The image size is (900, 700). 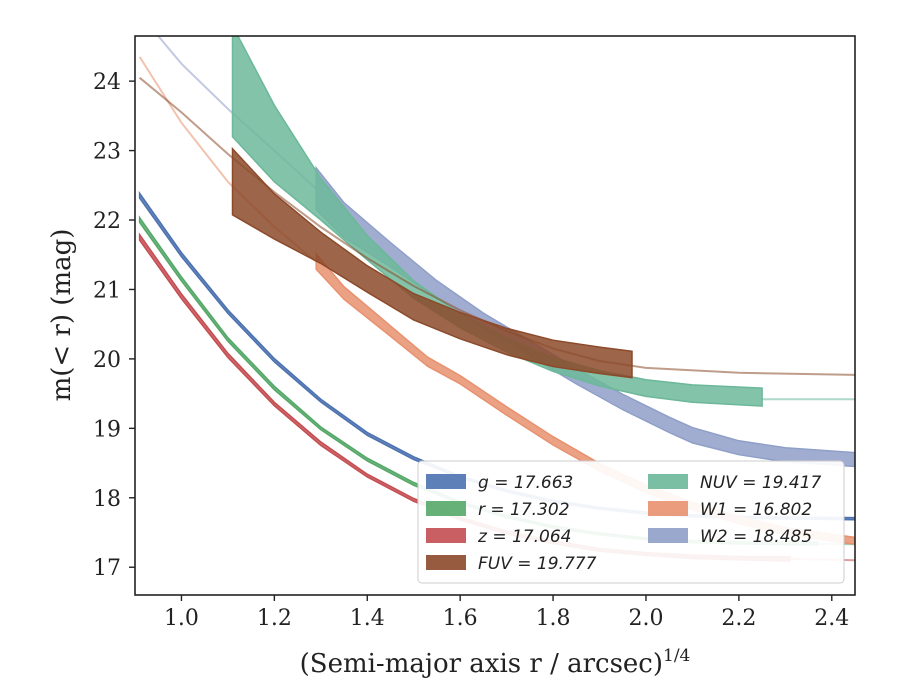 I want to click on y-tick-label: 19, so click(x=107, y=429).